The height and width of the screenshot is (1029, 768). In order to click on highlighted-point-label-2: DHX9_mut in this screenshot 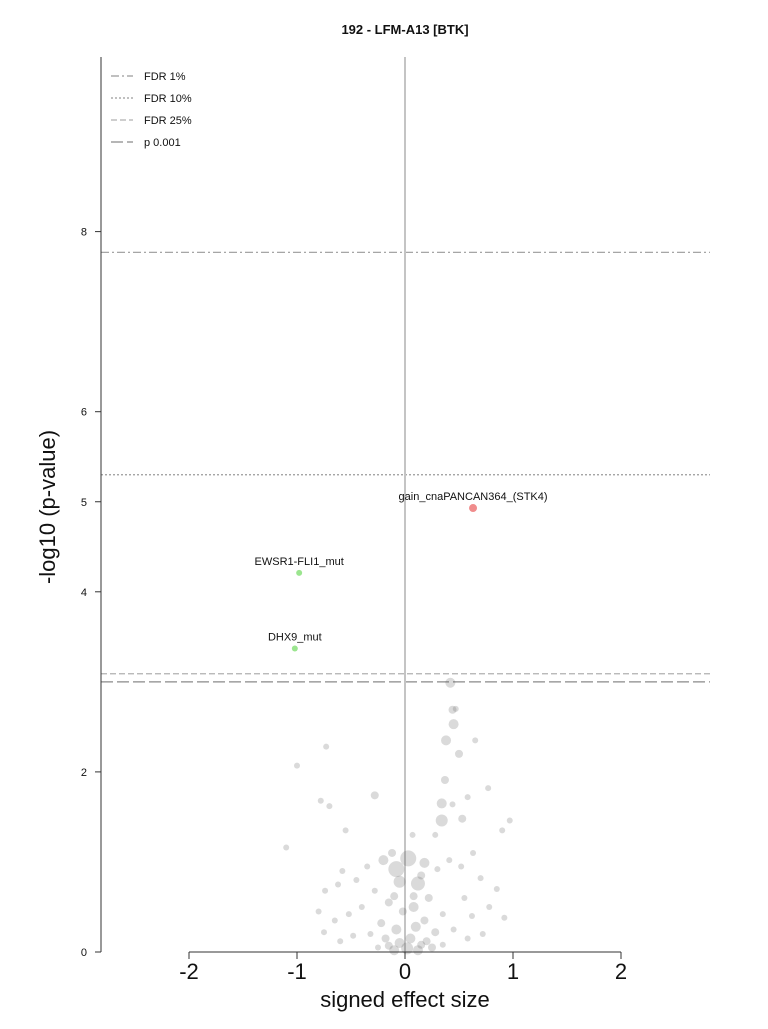, I will do `click(295, 638)`.